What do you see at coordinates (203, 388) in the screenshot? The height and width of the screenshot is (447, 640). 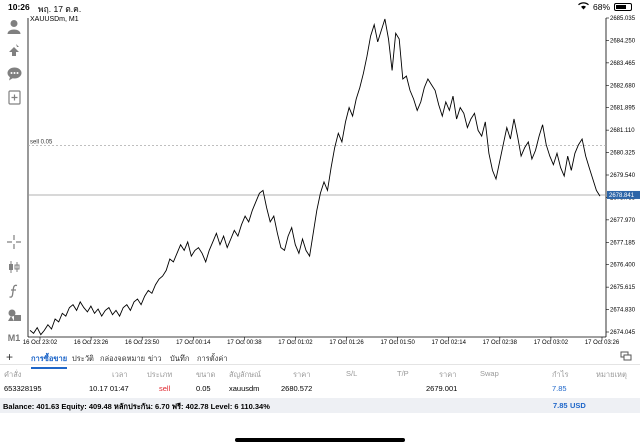 I see `row-volume: 0.05` at bounding box center [203, 388].